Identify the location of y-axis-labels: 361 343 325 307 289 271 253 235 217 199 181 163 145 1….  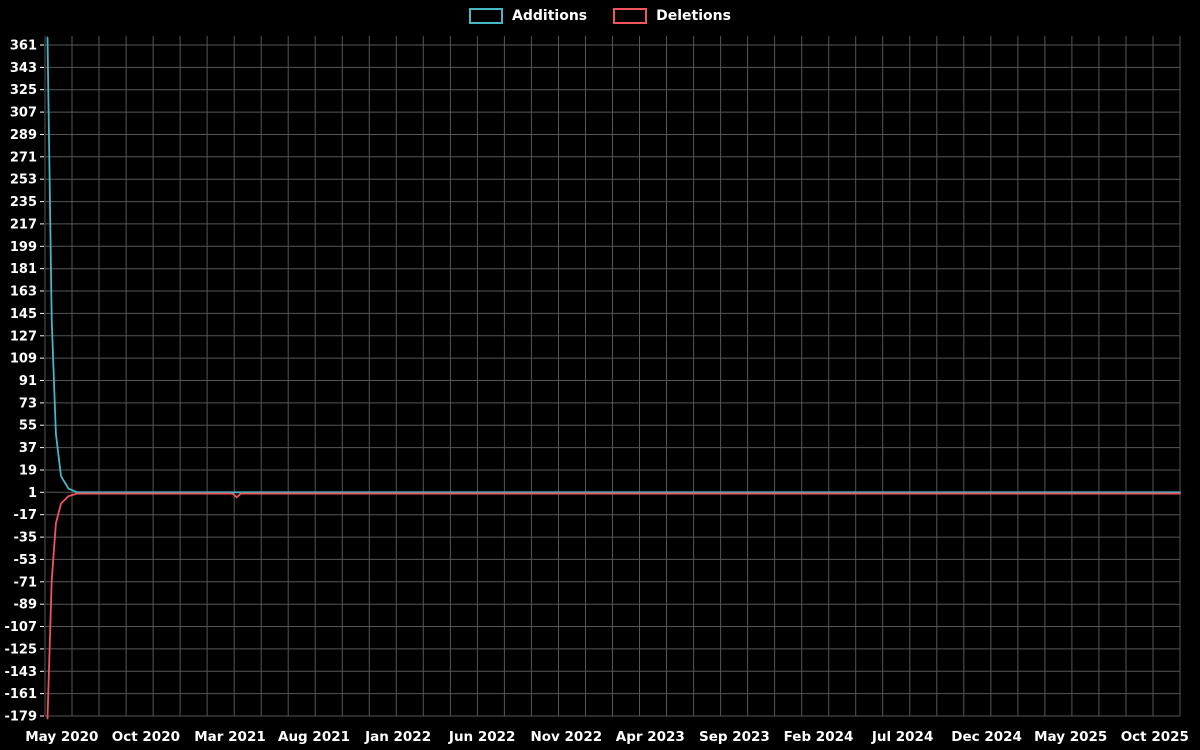
(24, 382).